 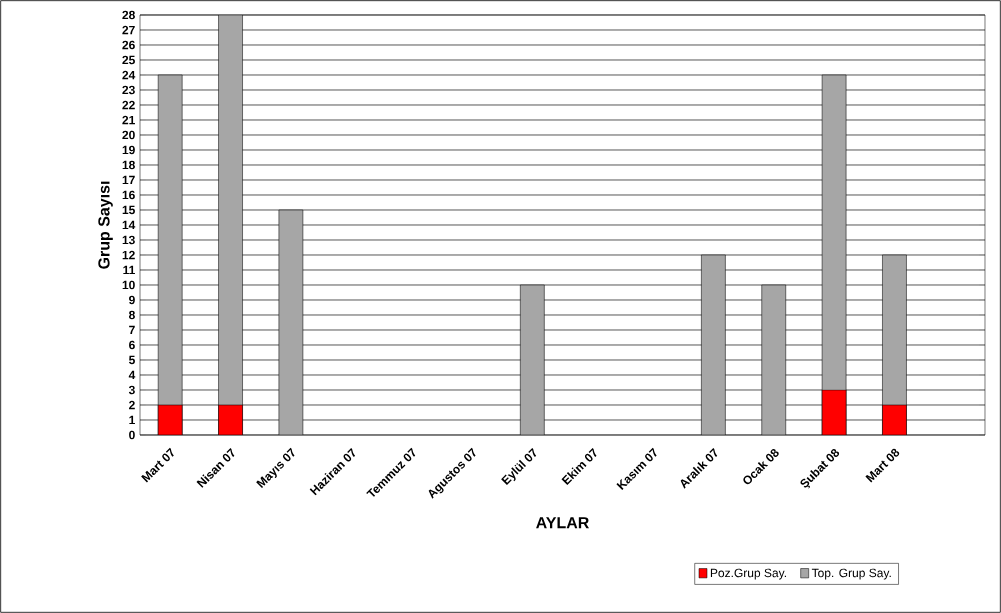 I want to click on y-tick-label: 12, so click(x=128, y=255).